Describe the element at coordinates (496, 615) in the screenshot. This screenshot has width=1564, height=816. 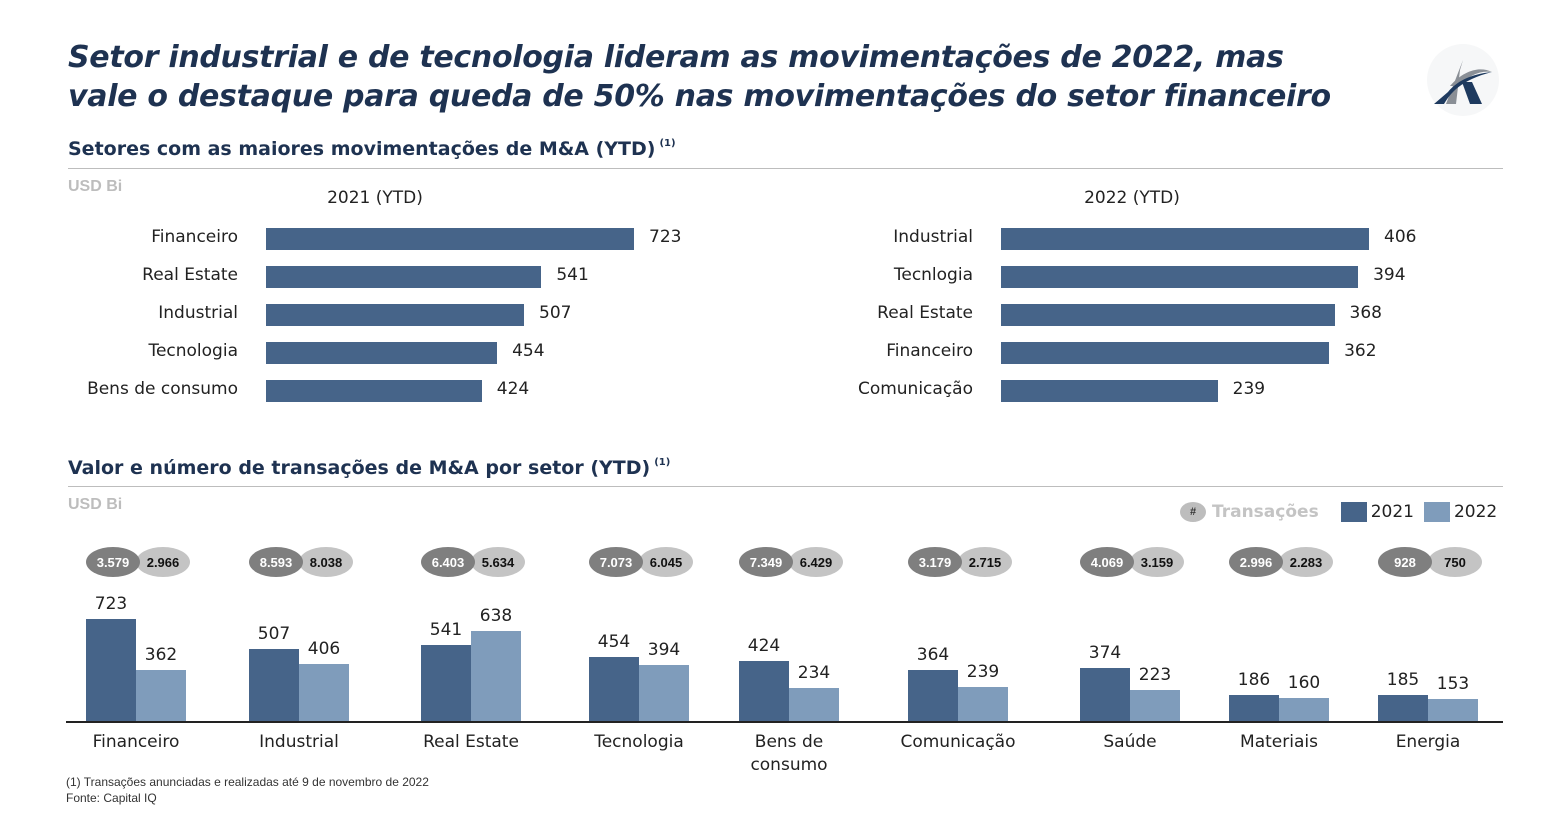
I see `data-label: 638` at that location.